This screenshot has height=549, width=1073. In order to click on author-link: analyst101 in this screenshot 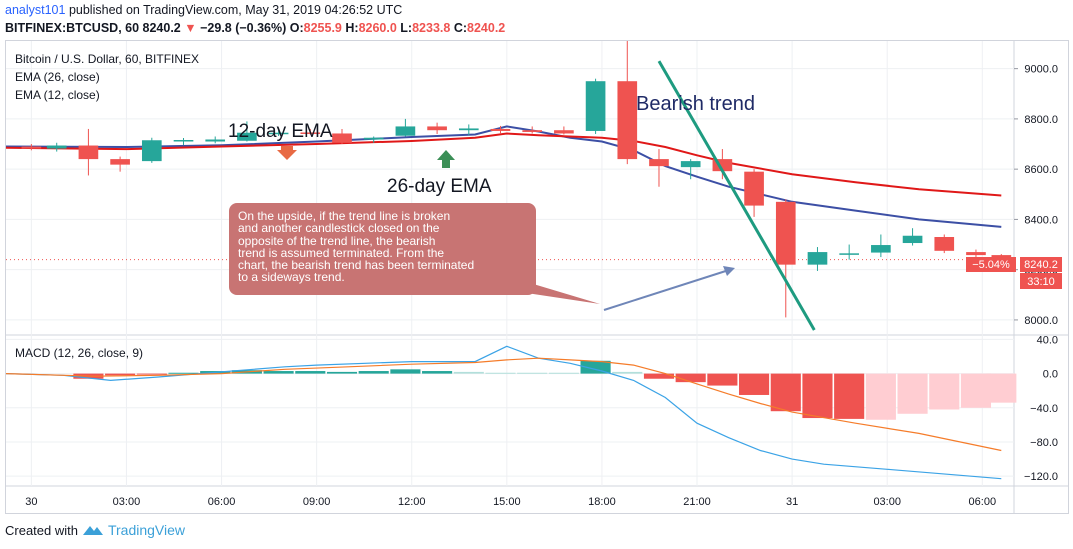, I will do `click(35, 10)`.